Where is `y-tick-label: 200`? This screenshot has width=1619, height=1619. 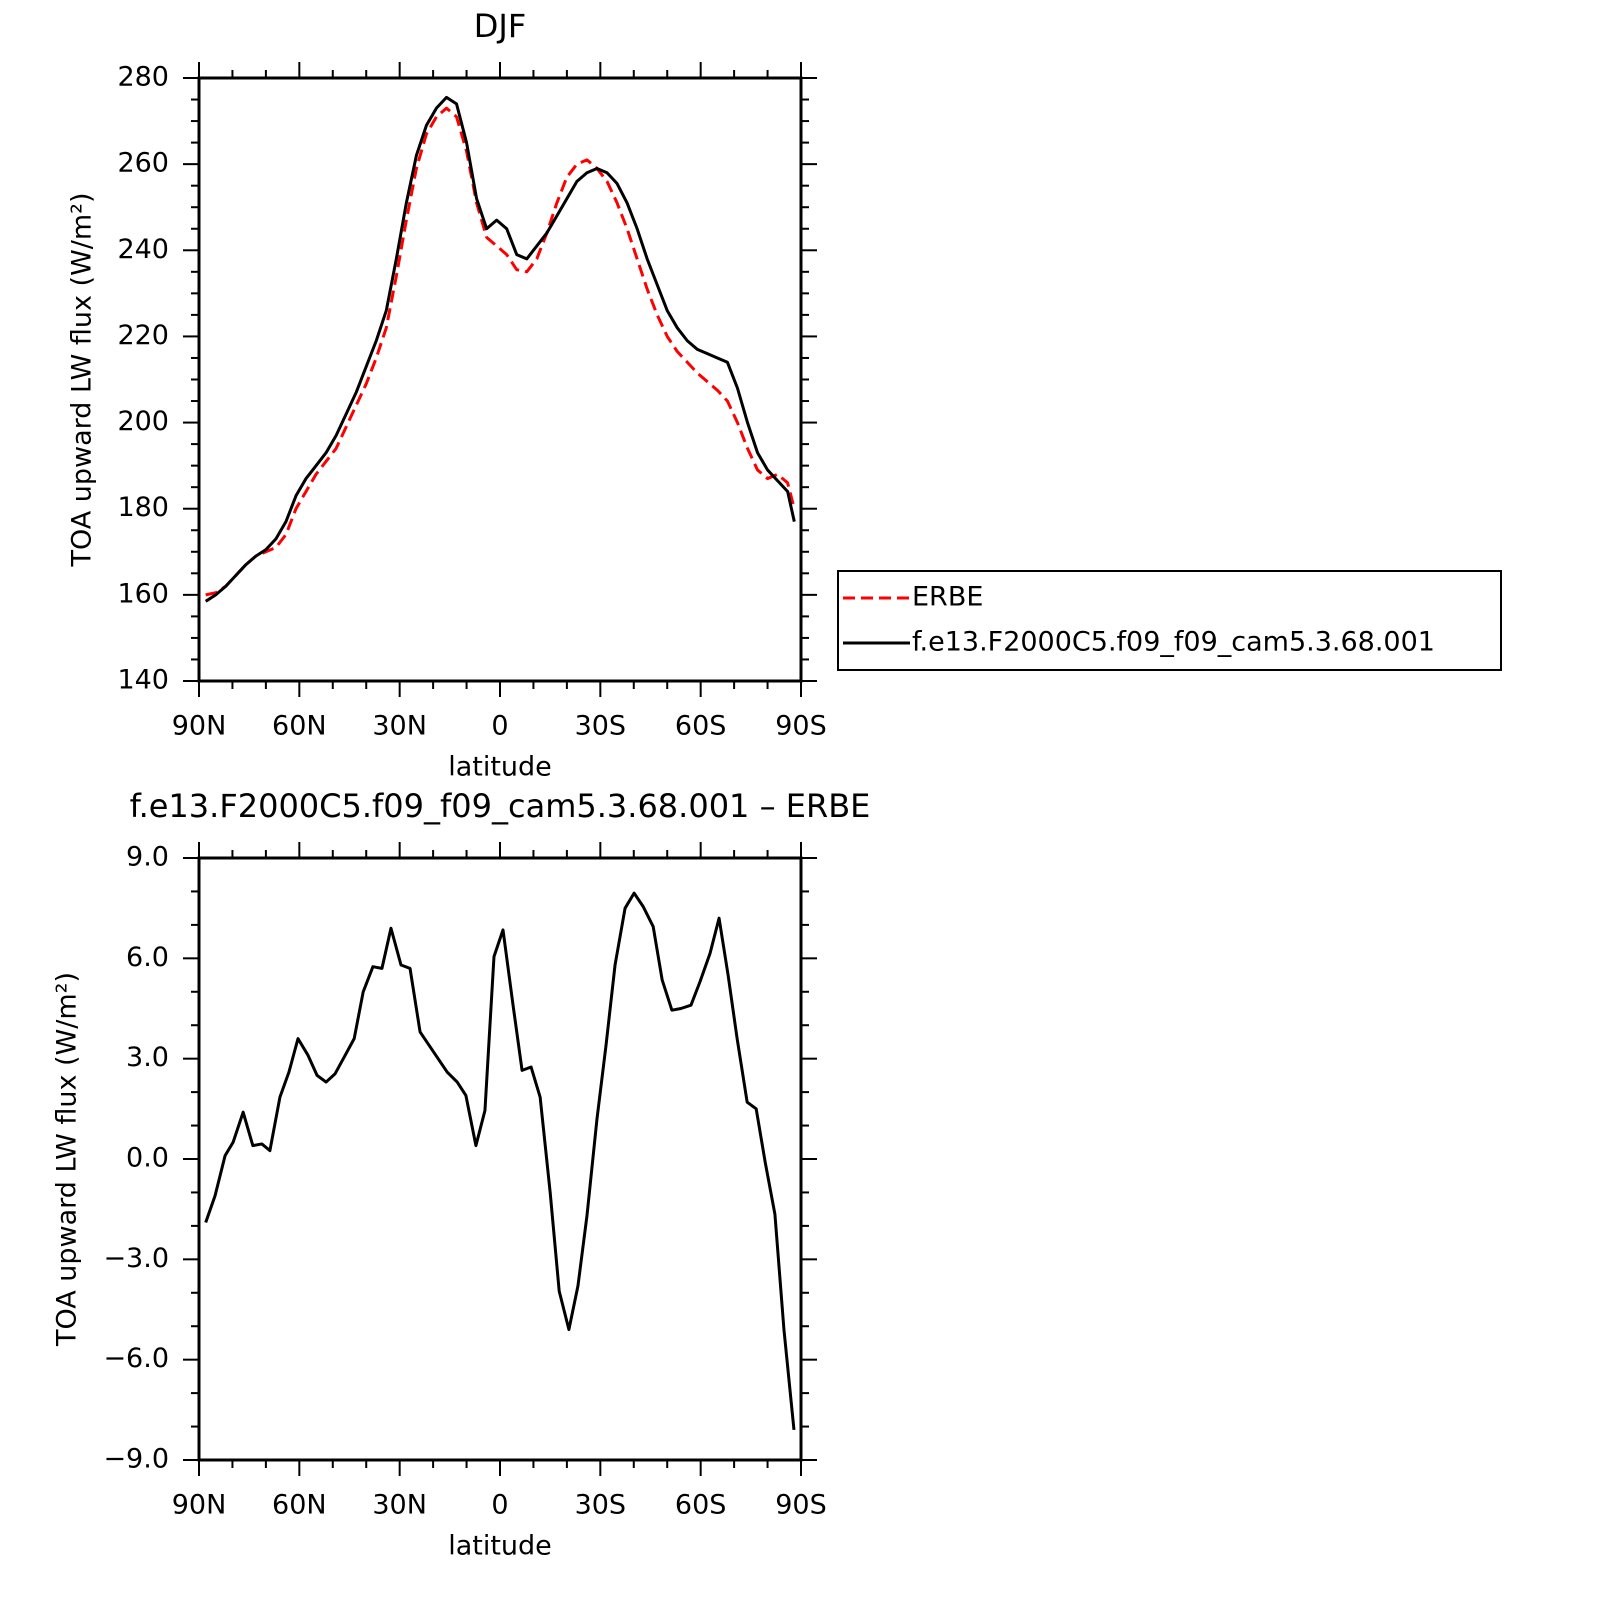 y-tick-label: 200 is located at coordinates (143, 421).